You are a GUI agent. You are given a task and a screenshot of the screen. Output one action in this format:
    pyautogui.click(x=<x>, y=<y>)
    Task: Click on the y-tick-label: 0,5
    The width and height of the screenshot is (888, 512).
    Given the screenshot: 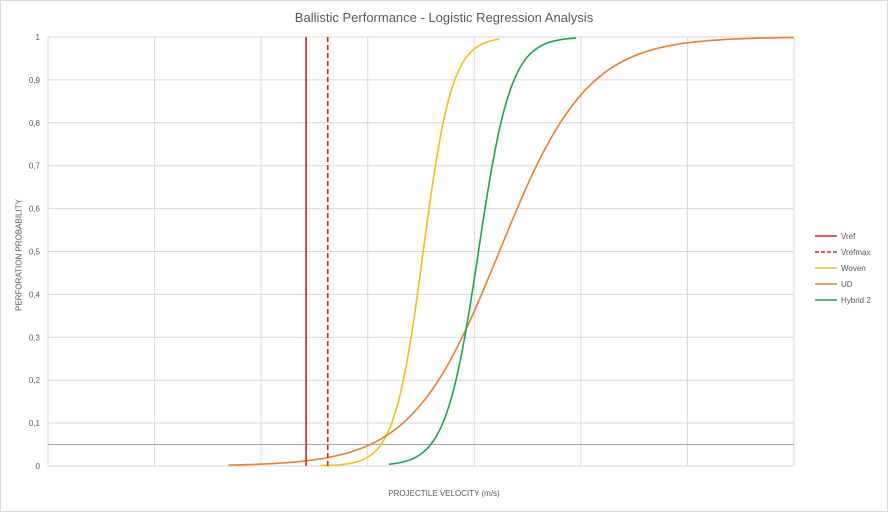 What is the action you would take?
    pyautogui.click(x=35, y=252)
    